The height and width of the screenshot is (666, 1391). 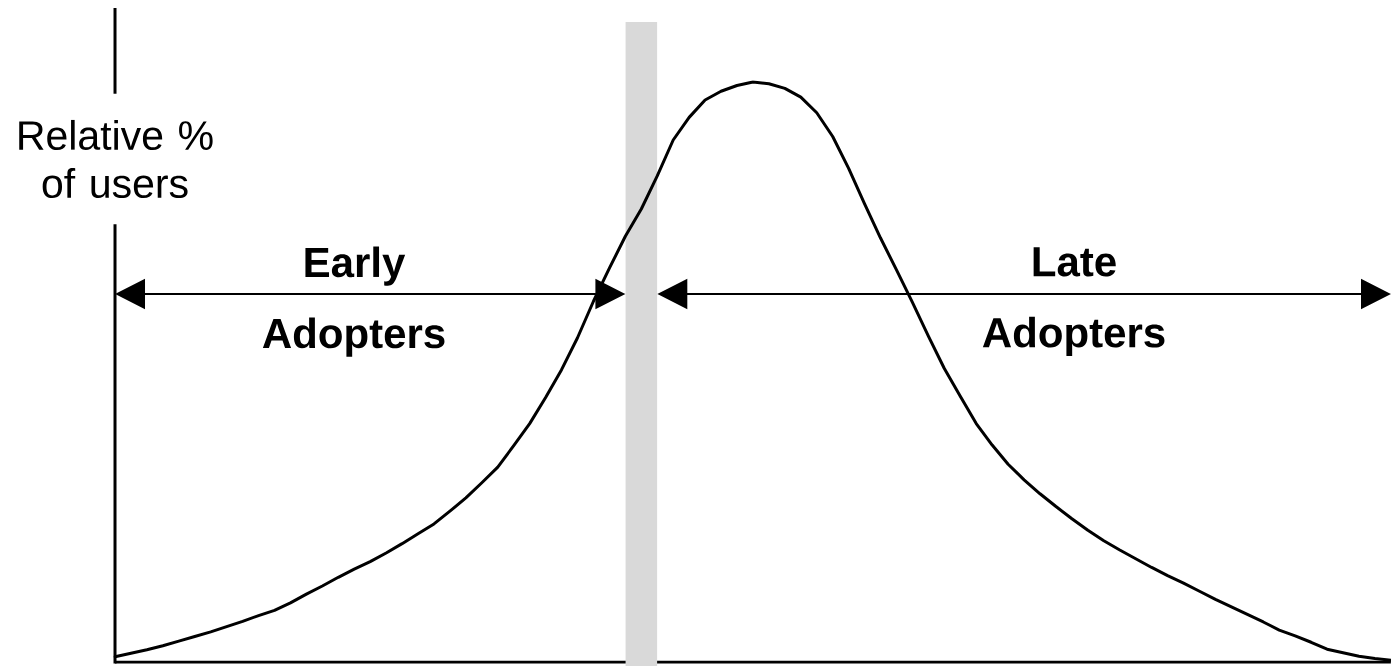 What do you see at coordinates (353, 301) in the screenshot?
I see `annotation: Early Adopters` at bounding box center [353, 301].